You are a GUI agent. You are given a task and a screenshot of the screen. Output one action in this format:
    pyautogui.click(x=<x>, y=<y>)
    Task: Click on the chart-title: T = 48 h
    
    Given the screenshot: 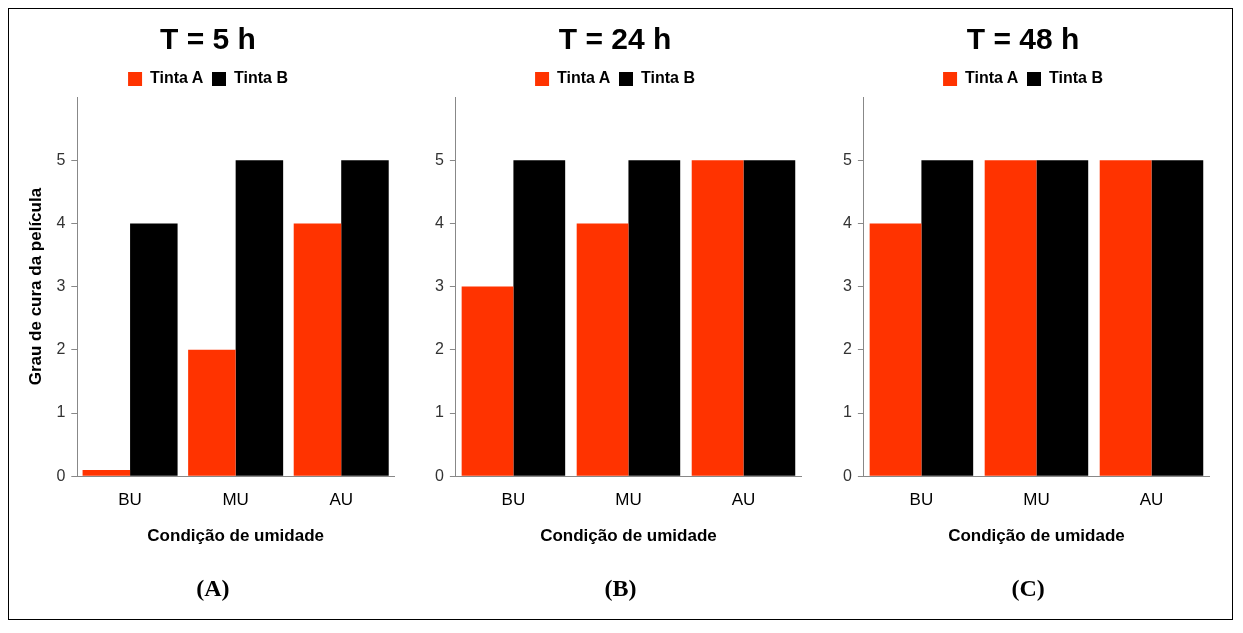 What is the action you would take?
    pyautogui.click(x=1023, y=39)
    